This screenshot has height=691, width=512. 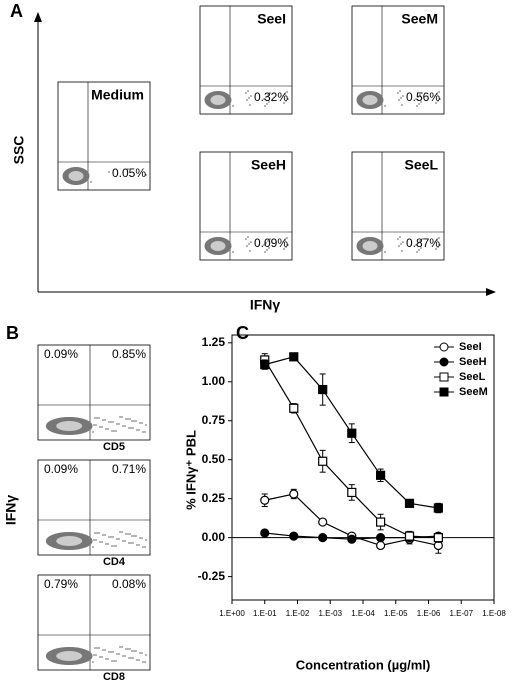 I want to click on y-tick-label: 0.75, so click(x=214, y=420).